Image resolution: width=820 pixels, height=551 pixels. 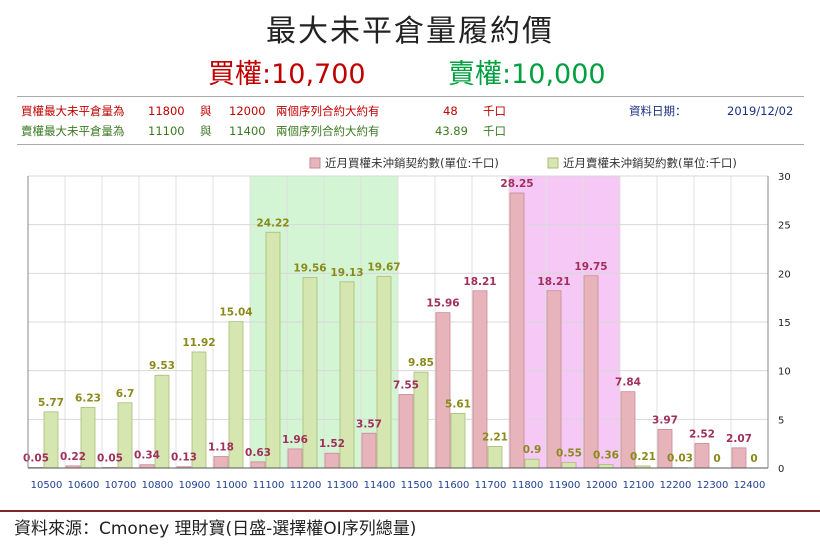 What do you see at coordinates (643, 457) in the screenshot?
I see `put-value-label-12100: 0.21` at bounding box center [643, 457].